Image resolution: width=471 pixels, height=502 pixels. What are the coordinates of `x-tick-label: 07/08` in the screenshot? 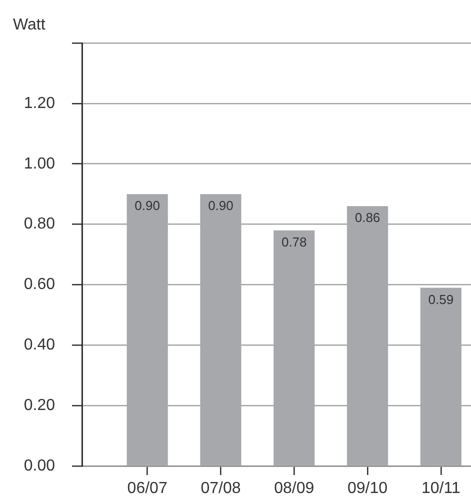 It's located at (220, 489).